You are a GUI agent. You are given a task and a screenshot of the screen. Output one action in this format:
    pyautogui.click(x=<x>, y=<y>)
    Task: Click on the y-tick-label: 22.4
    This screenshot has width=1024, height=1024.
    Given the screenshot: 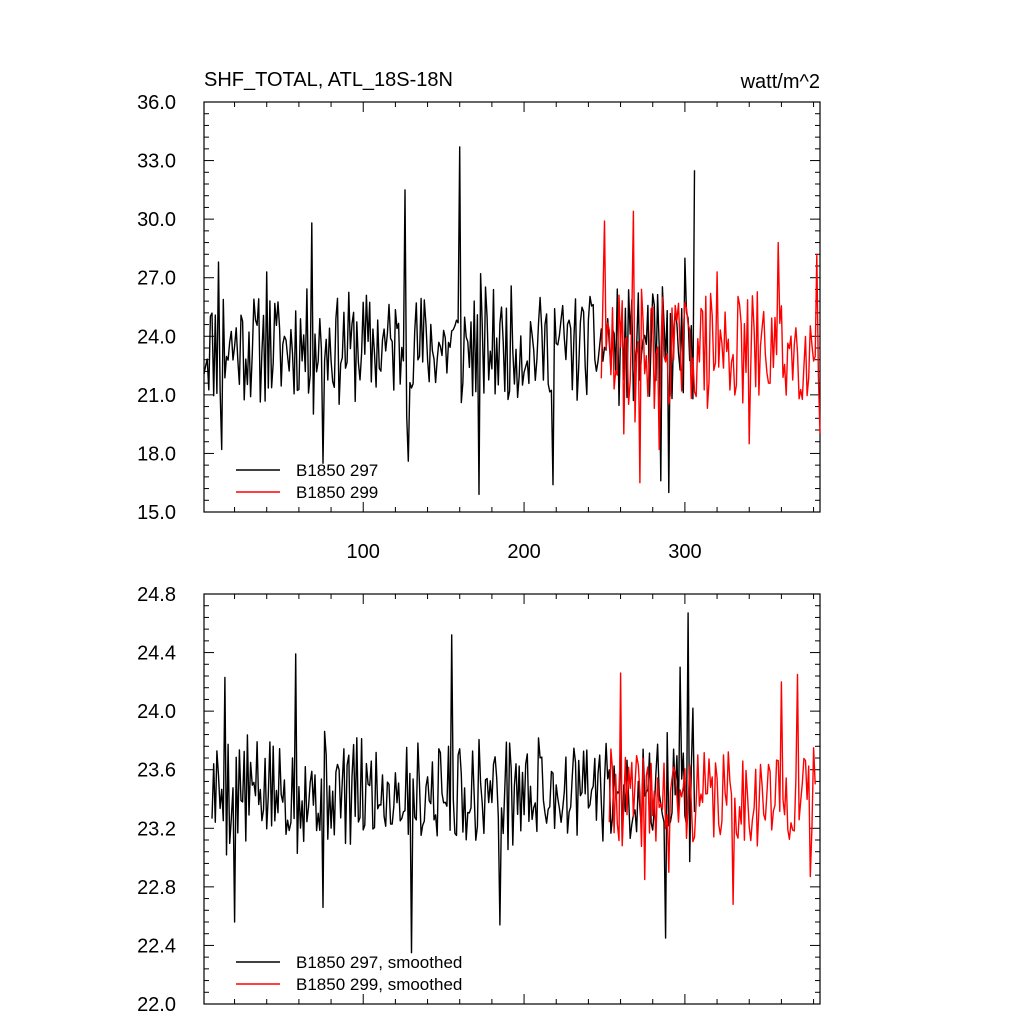 What is the action you would take?
    pyautogui.click(x=156, y=946)
    